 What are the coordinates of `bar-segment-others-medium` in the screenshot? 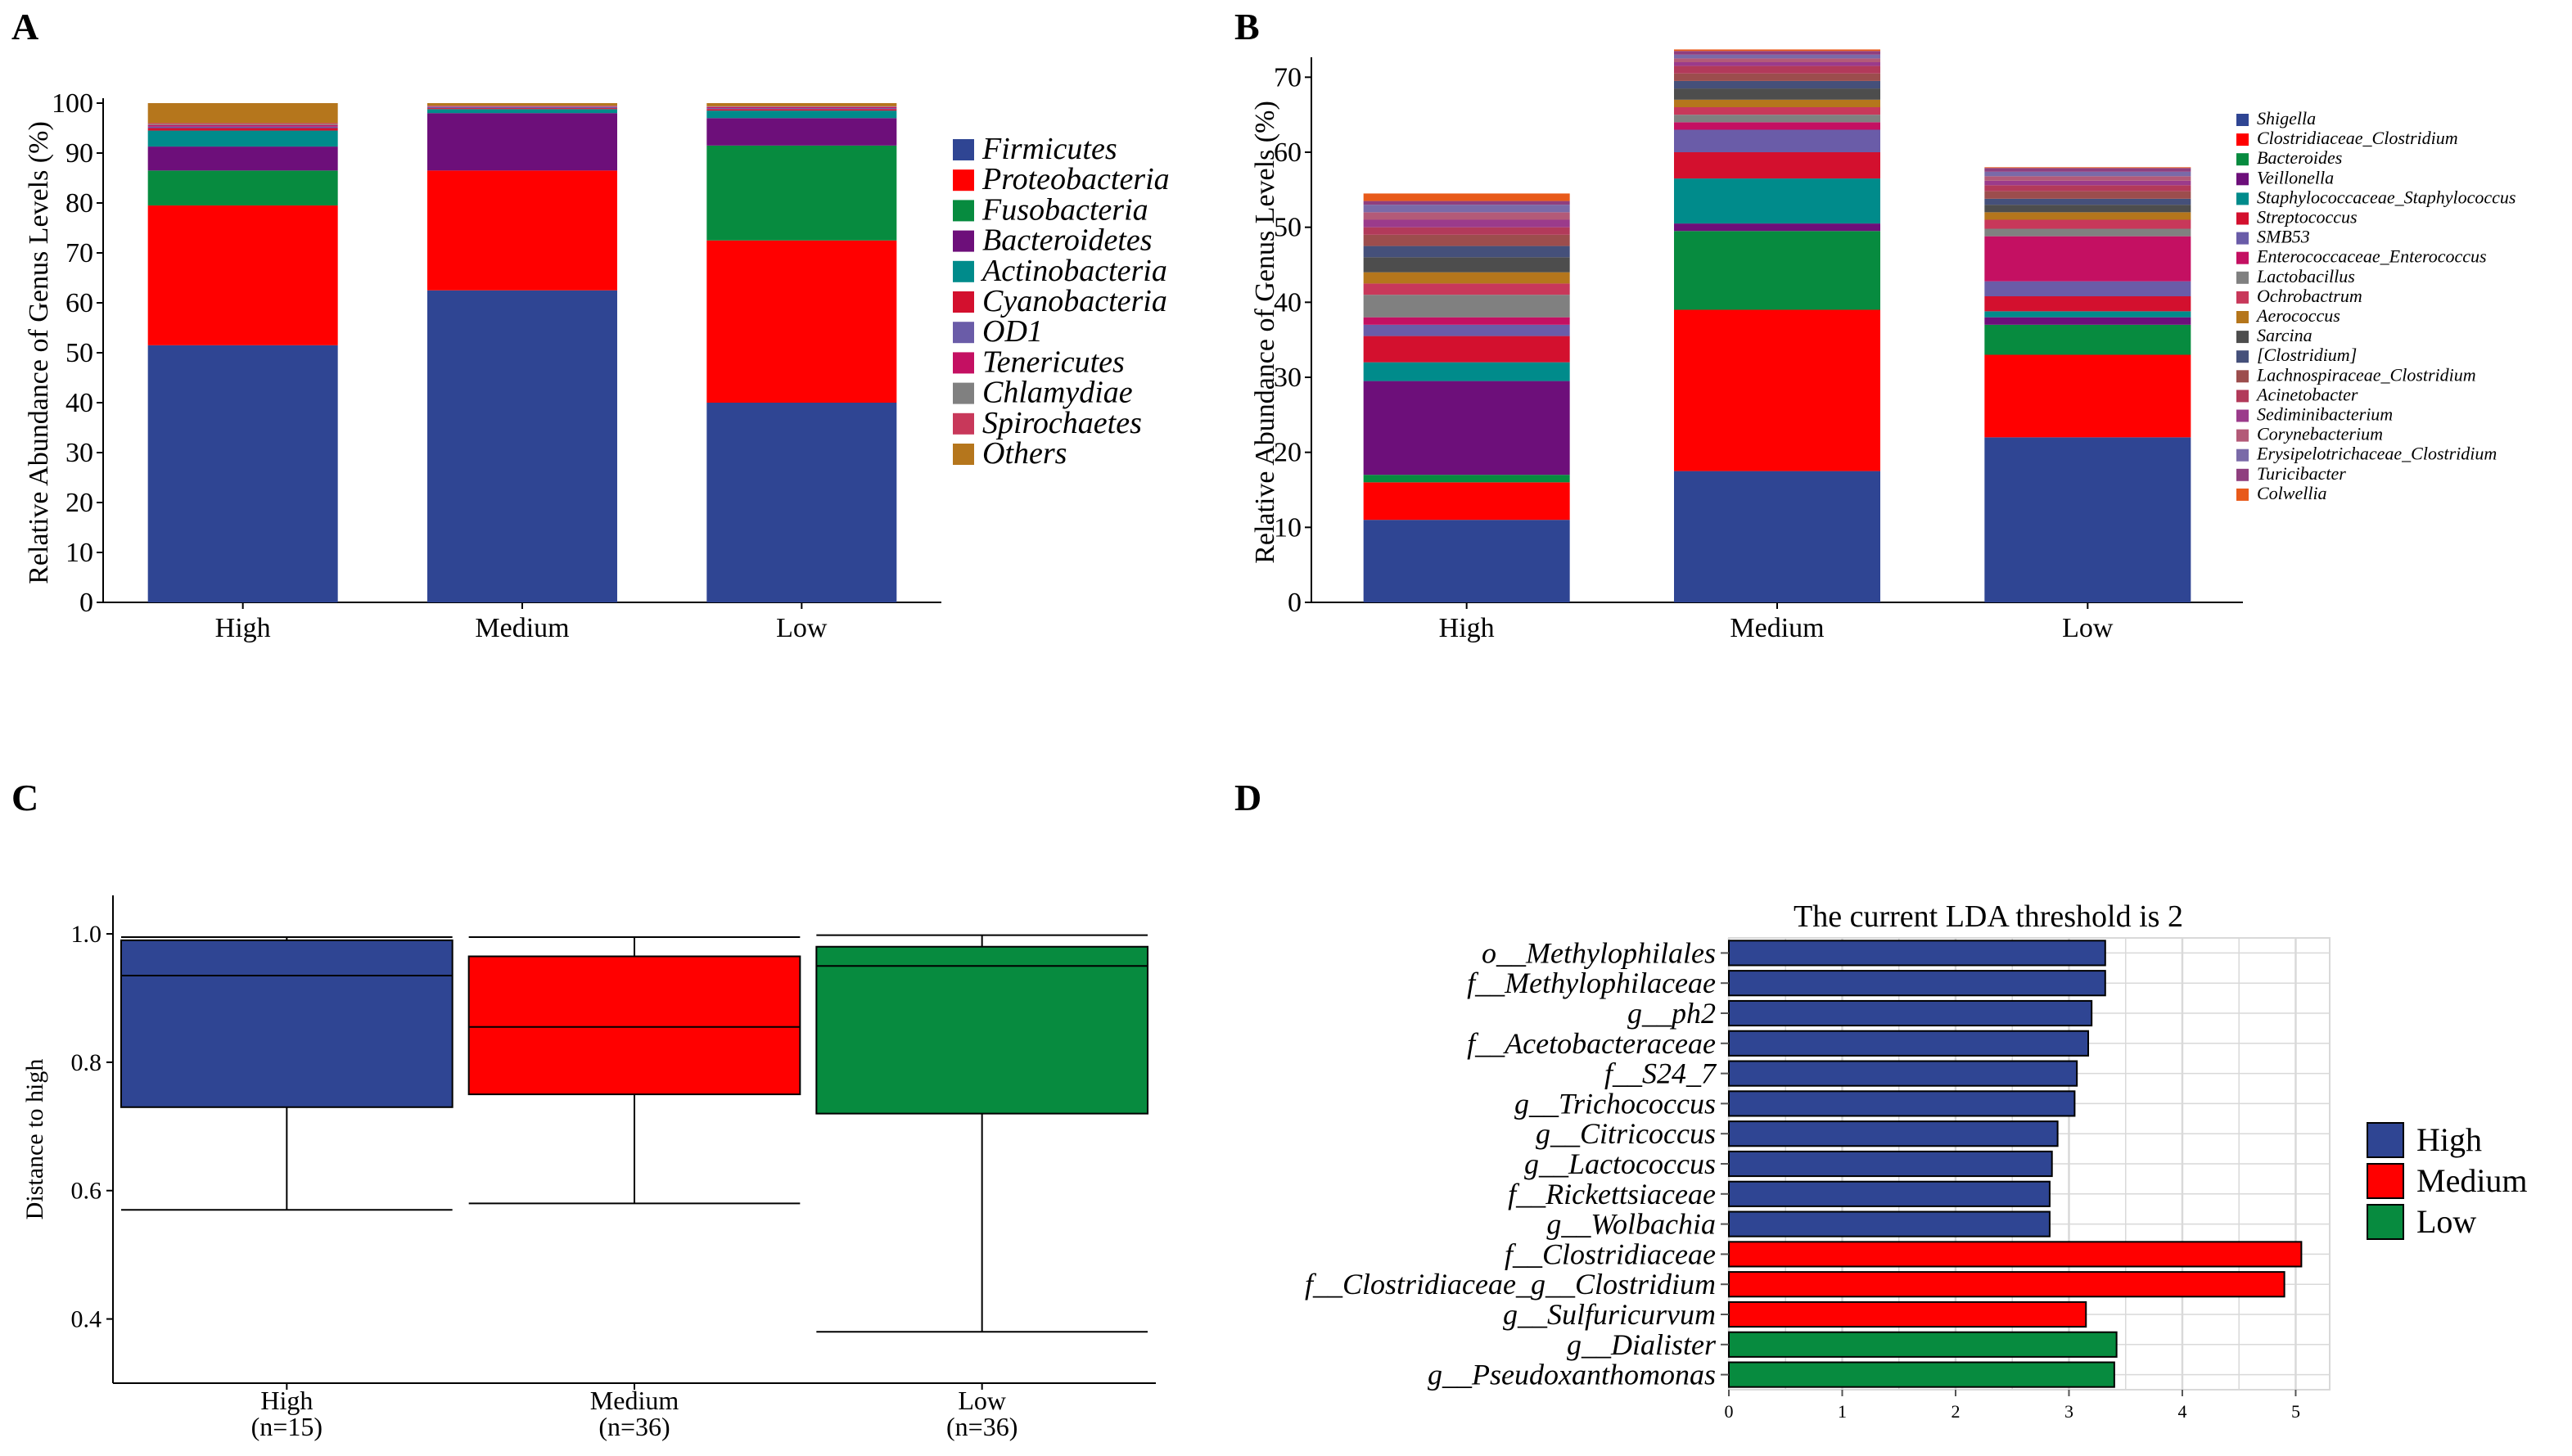 It's located at (522, 104).